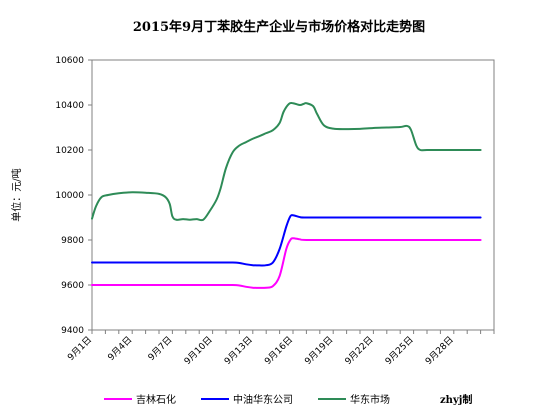 This screenshot has height=418, width=559. I want to click on y-axis: 9400 9600 9800 10000 10200 10400 10600, so click(73, 196).